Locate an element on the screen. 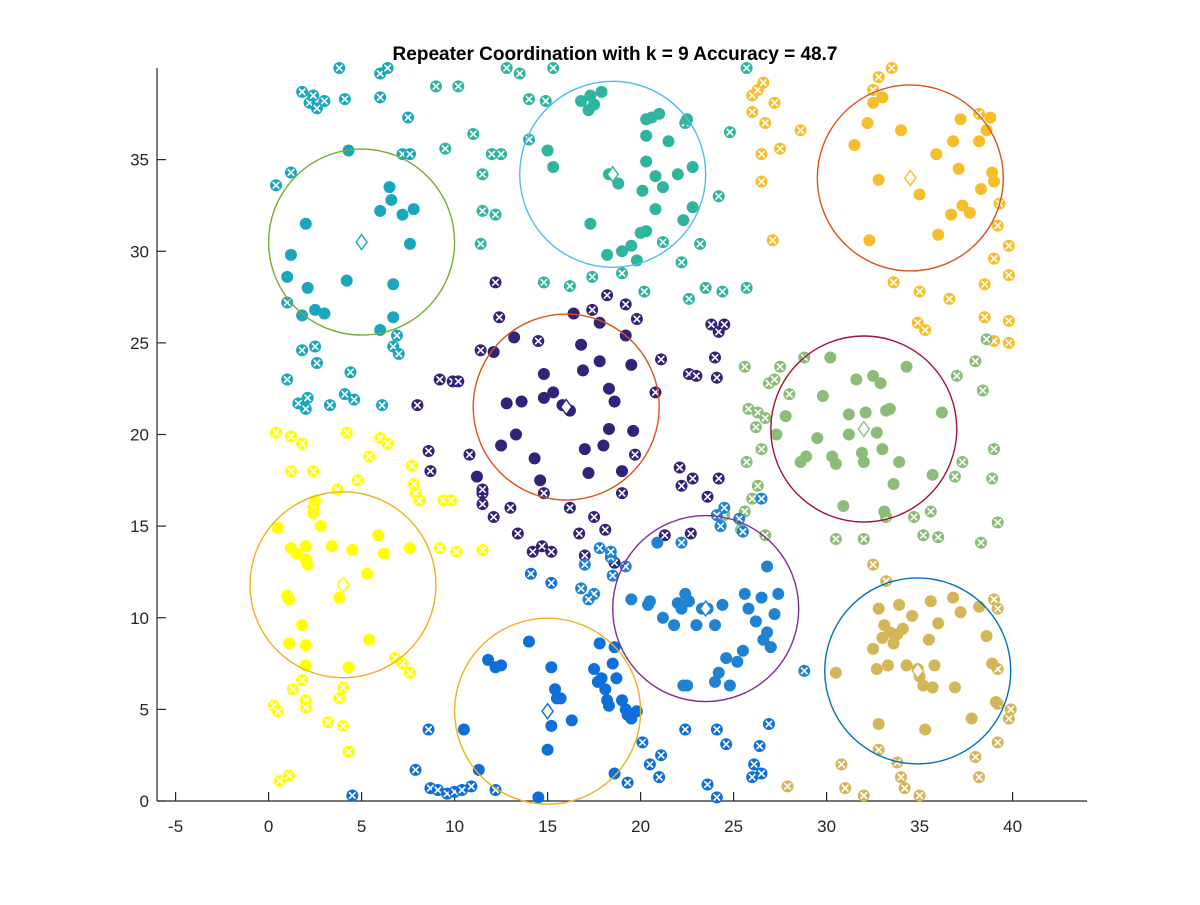 This screenshot has height=905, width=1200. y-tick-label: 0 is located at coordinates (144, 801).